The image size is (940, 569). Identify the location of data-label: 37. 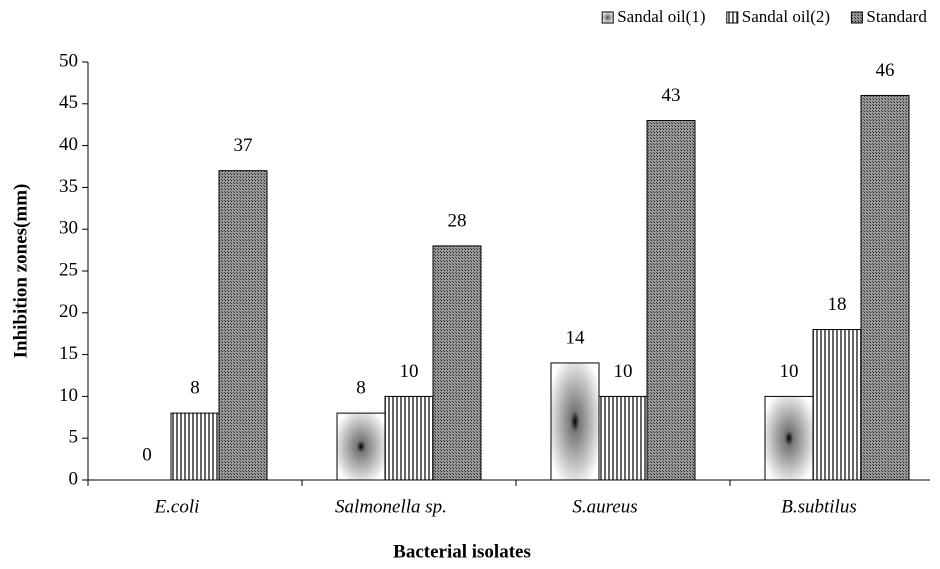
(243, 145).